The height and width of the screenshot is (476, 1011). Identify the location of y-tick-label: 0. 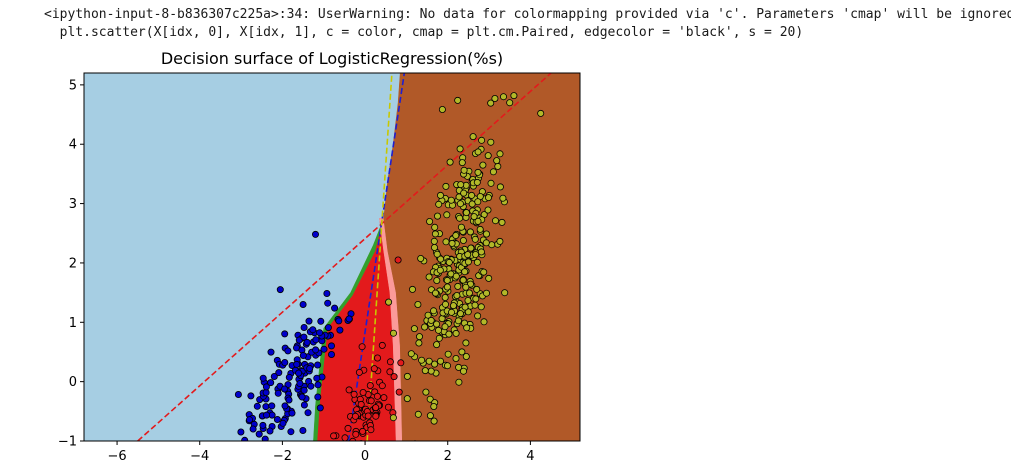
(73, 382).